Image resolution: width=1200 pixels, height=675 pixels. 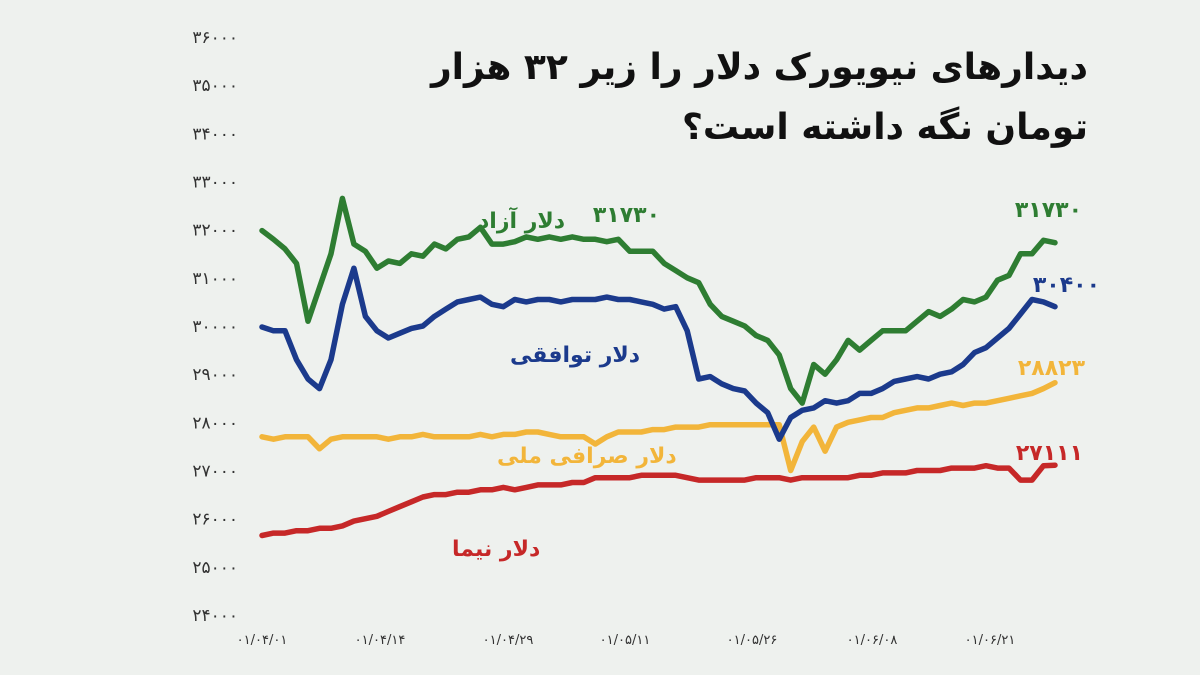 What do you see at coordinates (496, 549) in the screenshot?
I see `series-name-label: دلار نیما` at bounding box center [496, 549].